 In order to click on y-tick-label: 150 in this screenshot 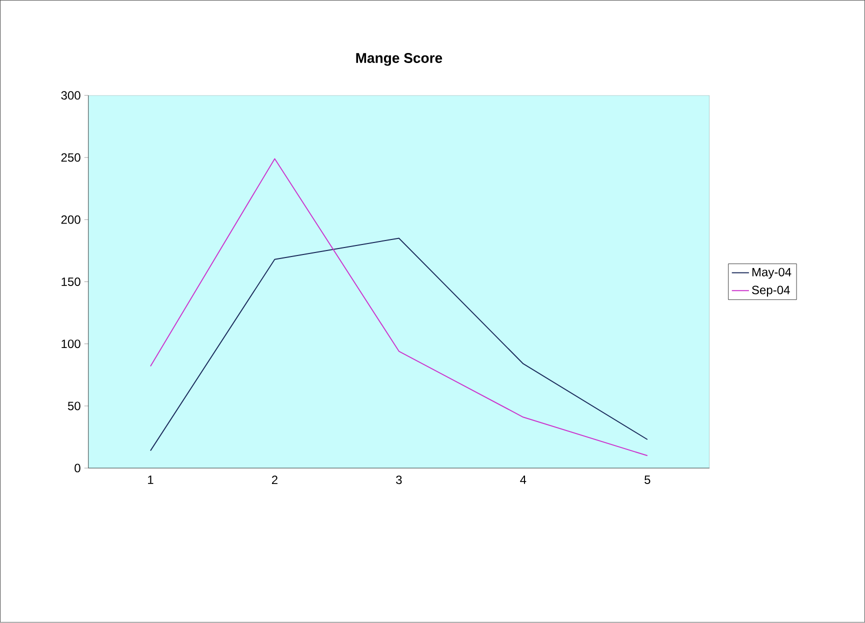, I will do `click(71, 282)`.